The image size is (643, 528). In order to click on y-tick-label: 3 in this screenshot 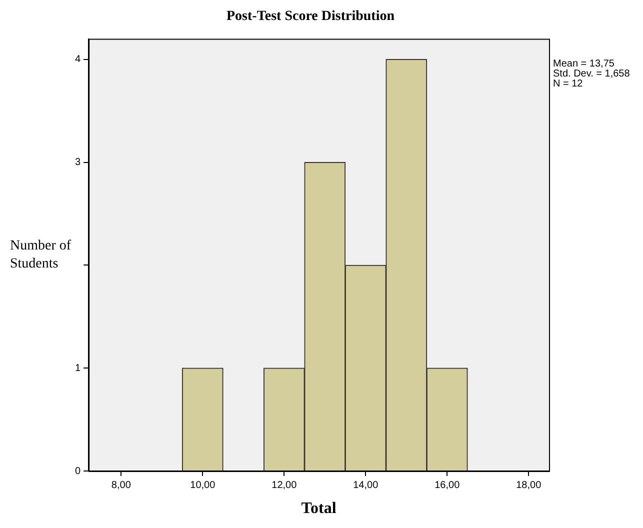, I will do `click(78, 162)`.